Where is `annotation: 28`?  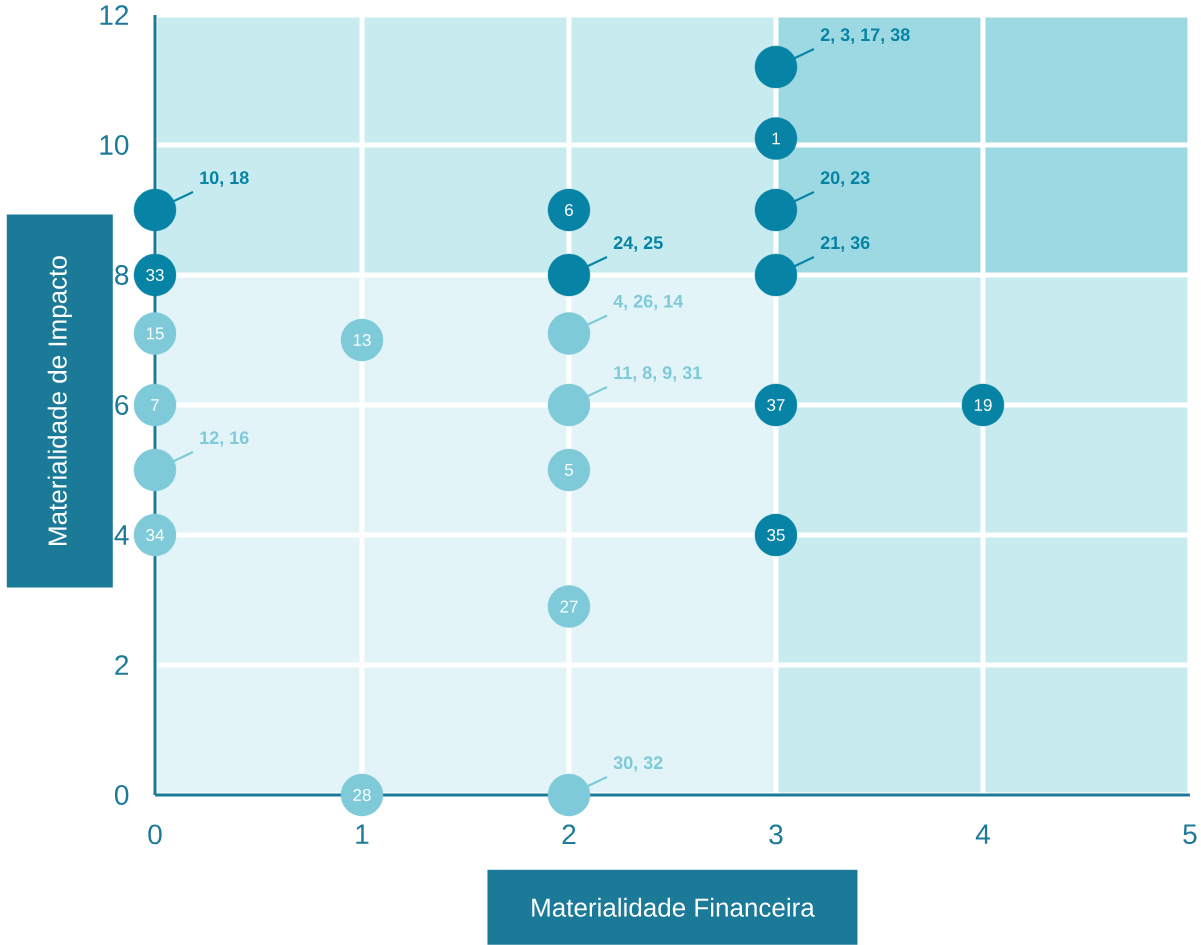 annotation: 28 is located at coordinates (362, 795).